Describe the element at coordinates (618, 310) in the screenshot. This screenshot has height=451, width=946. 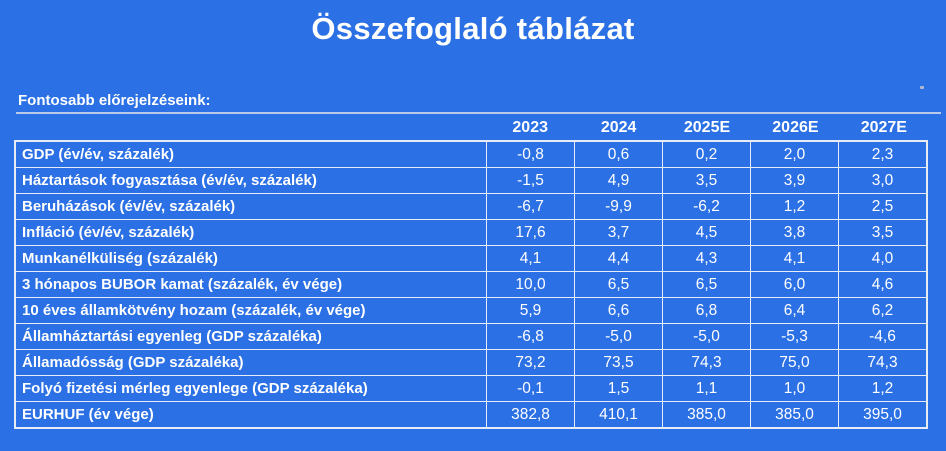
I see `value-cell: 6,6` at that location.